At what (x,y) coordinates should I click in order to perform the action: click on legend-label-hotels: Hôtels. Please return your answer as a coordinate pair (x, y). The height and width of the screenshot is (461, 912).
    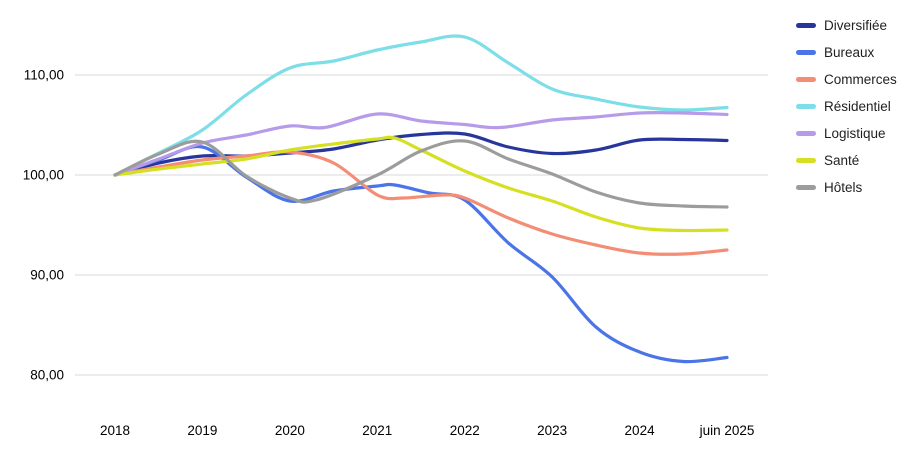
    Looking at the image, I should click on (843, 187).